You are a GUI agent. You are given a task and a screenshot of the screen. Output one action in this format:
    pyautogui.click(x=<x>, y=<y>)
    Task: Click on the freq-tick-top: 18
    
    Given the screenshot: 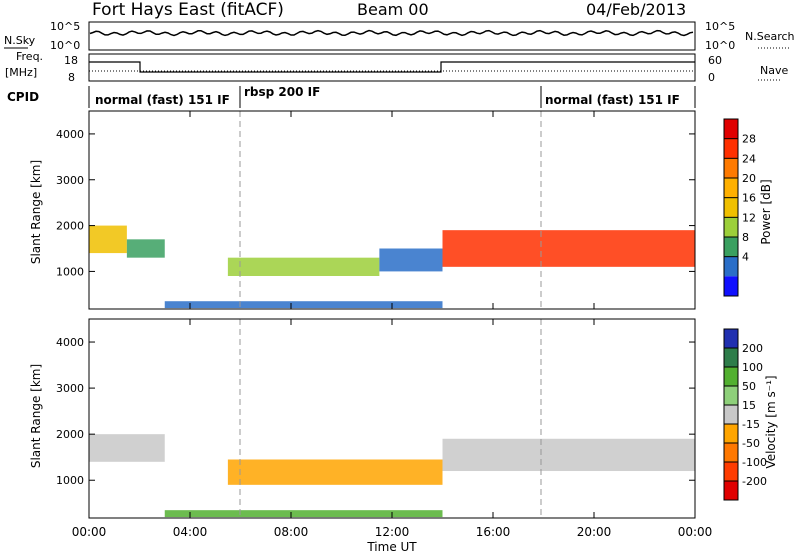 What is the action you would take?
    pyautogui.click(x=71, y=60)
    